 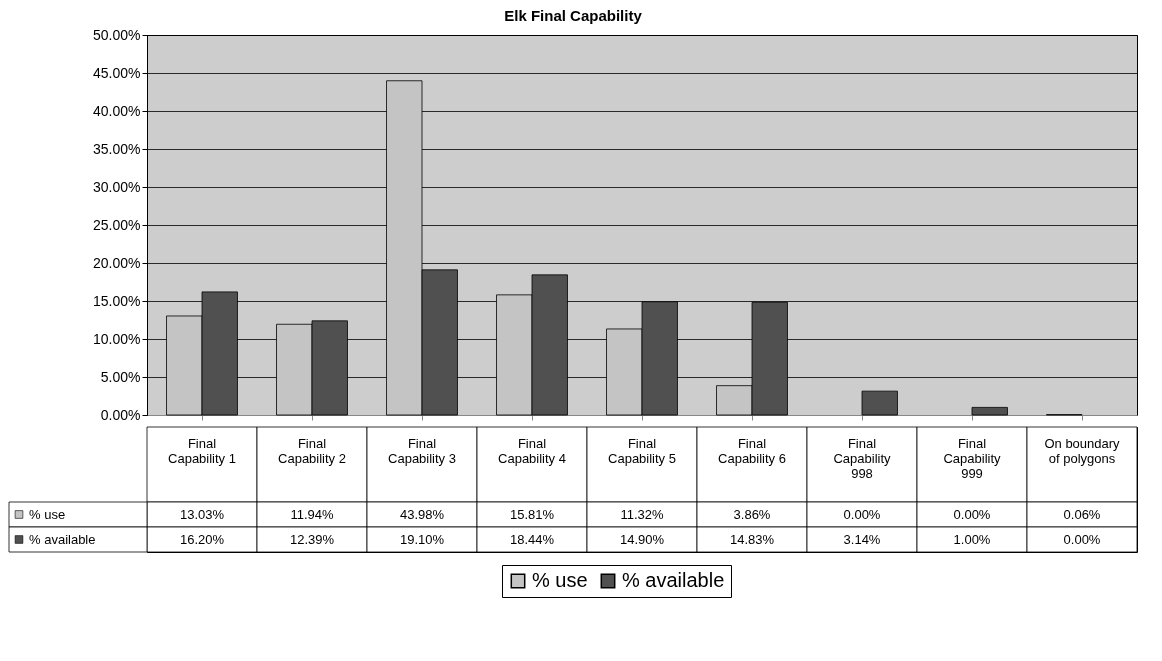 What do you see at coordinates (117, 72) in the screenshot?
I see `y-tick-label: 45.00%` at bounding box center [117, 72].